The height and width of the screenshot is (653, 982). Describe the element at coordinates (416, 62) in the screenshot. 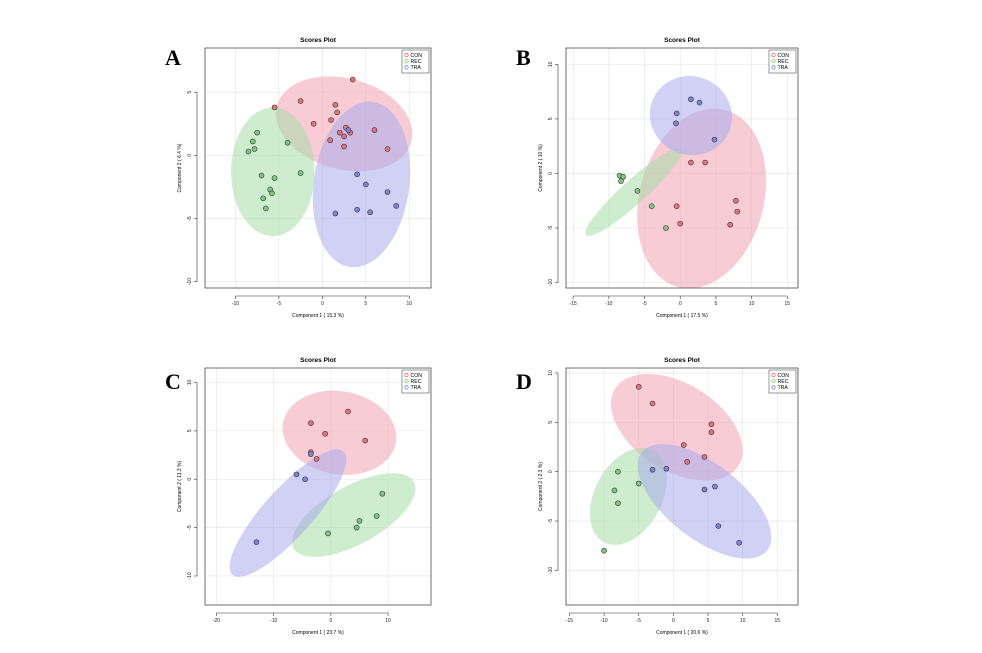

I see `legend-label-rec: REC` at that location.